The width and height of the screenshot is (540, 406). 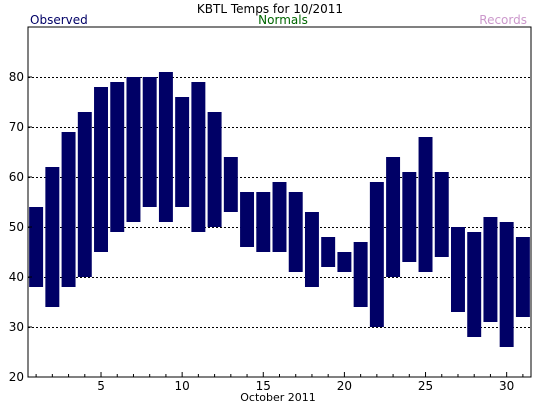 I want to click on y-axis: 20 30 40 50 60 70 80, so click(x=20, y=227).